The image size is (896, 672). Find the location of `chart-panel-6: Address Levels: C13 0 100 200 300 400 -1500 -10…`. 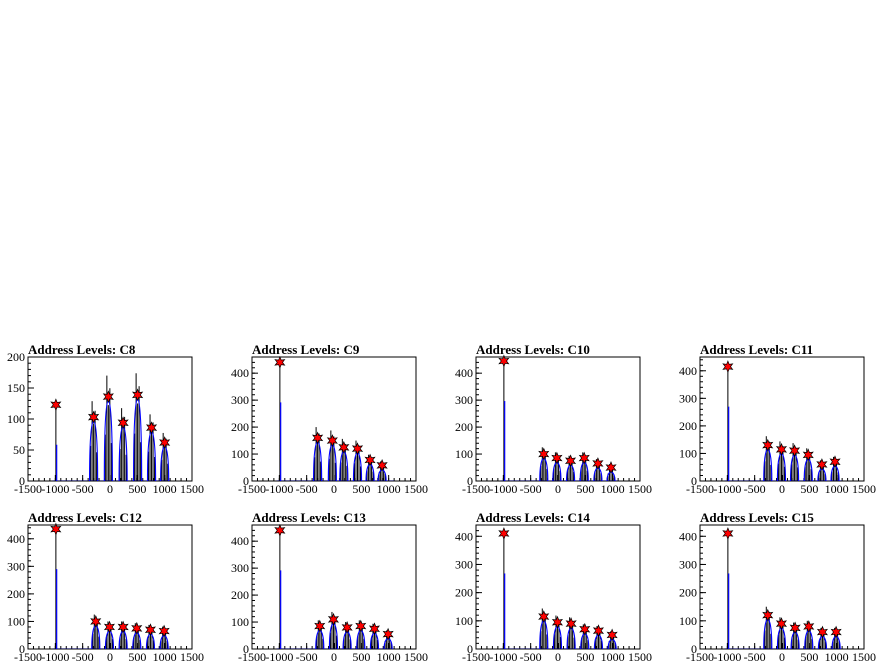

chart-panel-6: Address Levels: C13 0 100 200 300 400 -1500 -10… is located at coordinates (329, 587).